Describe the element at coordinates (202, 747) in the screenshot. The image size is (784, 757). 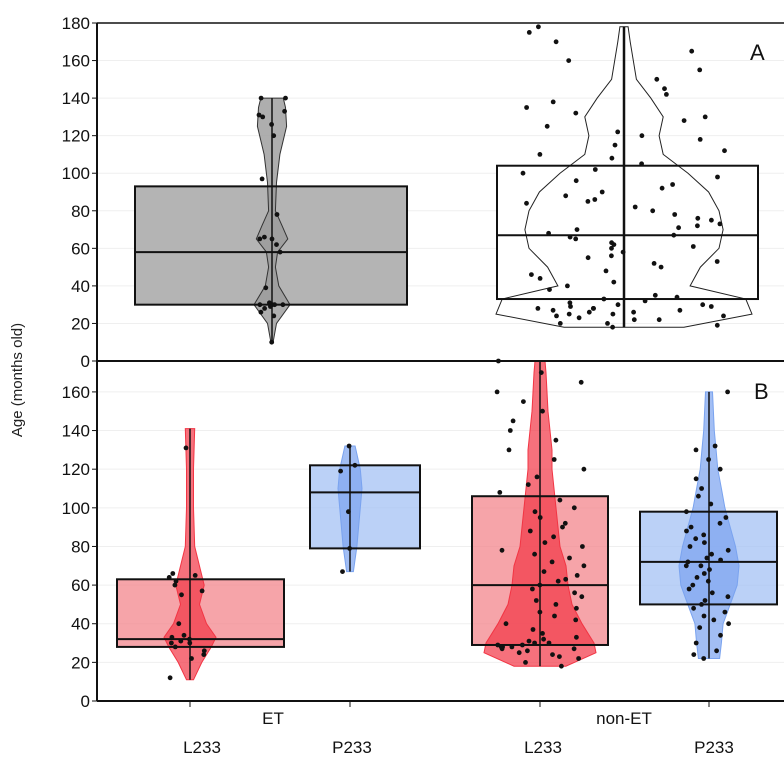
I see `category-label-et-l233: L233` at that location.